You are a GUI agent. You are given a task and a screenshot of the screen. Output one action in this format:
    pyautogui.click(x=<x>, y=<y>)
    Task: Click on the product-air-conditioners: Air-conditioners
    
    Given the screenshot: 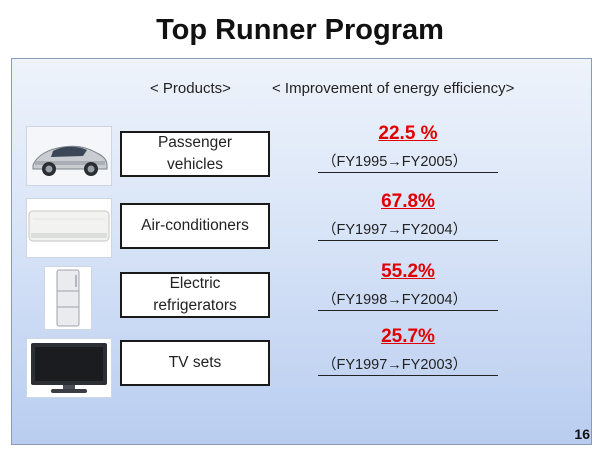 What is the action you would take?
    pyautogui.click(x=195, y=226)
    